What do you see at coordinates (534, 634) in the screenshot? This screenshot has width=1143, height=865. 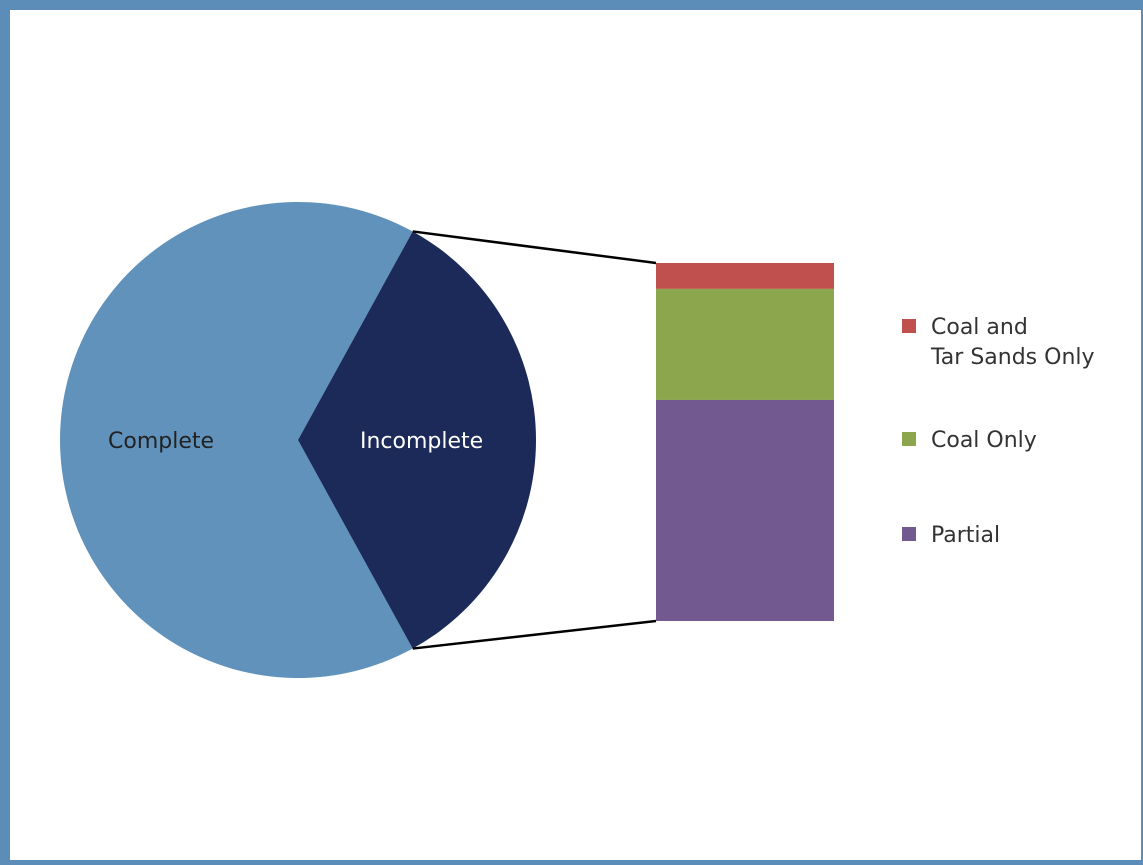 I see `connector-line-bottom` at bounding box center [534, 634].